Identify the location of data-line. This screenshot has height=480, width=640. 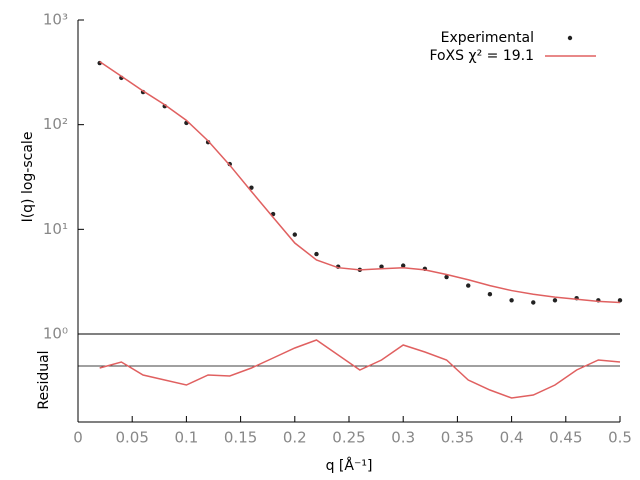
(360, 369).